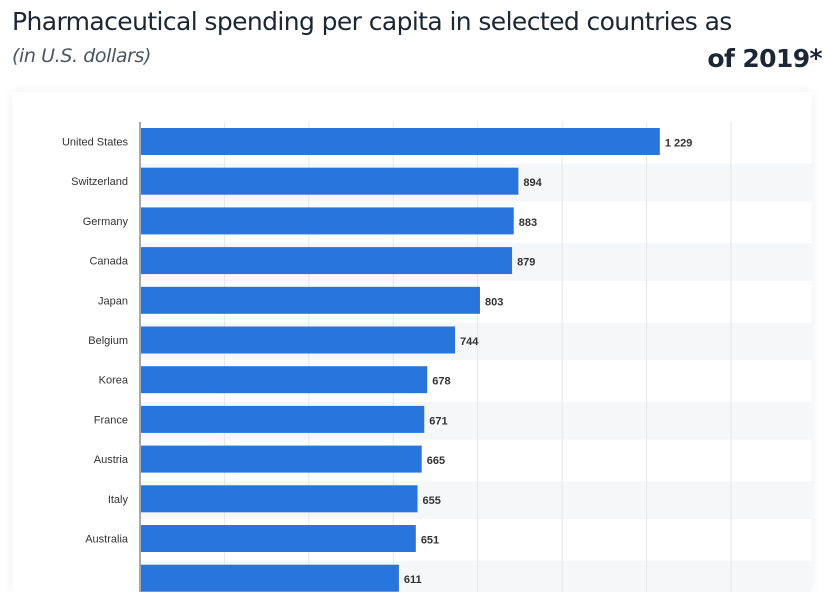 This screenshot has height=592, width=825. Describe the element at coordinates (441, 382) in the screenshot. I see `value-label: 678` at that location.